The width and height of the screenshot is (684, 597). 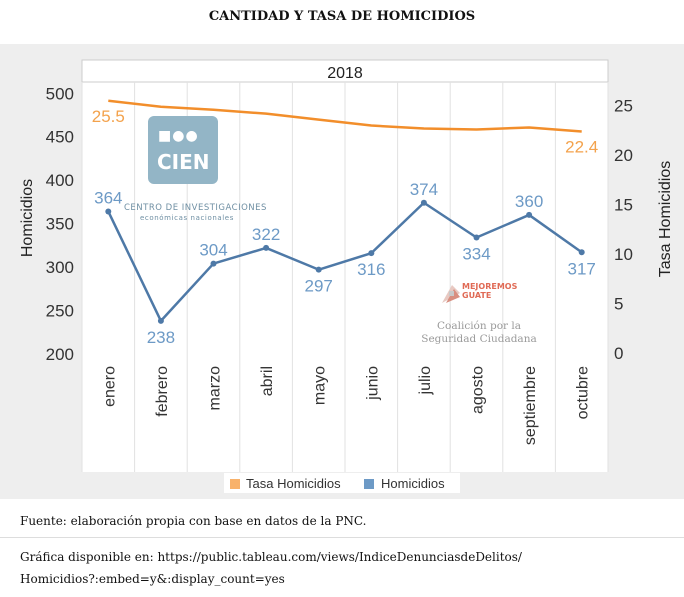 What do you see at coordinates (425, 381) in the screenshot?
I see `x-tick-label: julio` at bounding box center [425, 381].